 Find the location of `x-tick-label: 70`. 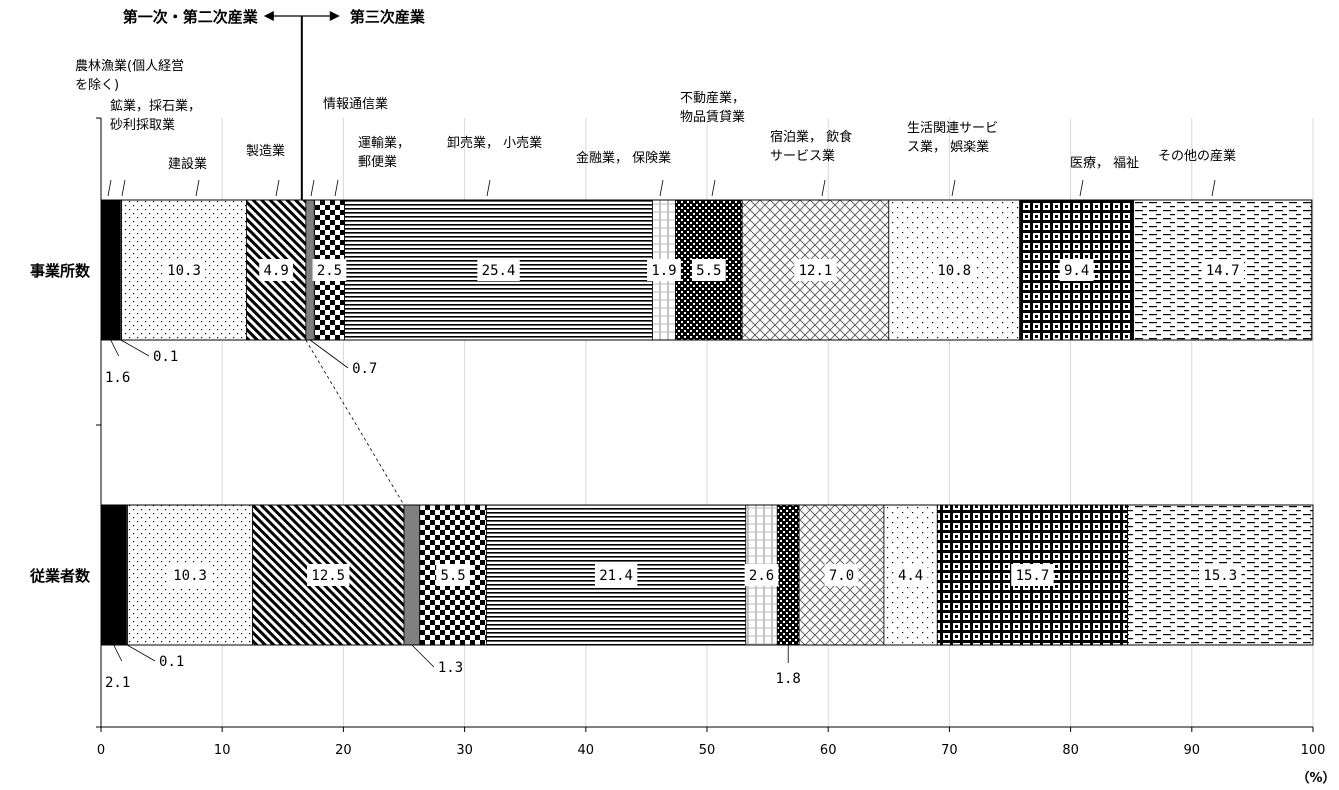

x-tick-label: 70 is located at coordinates (949, 750).